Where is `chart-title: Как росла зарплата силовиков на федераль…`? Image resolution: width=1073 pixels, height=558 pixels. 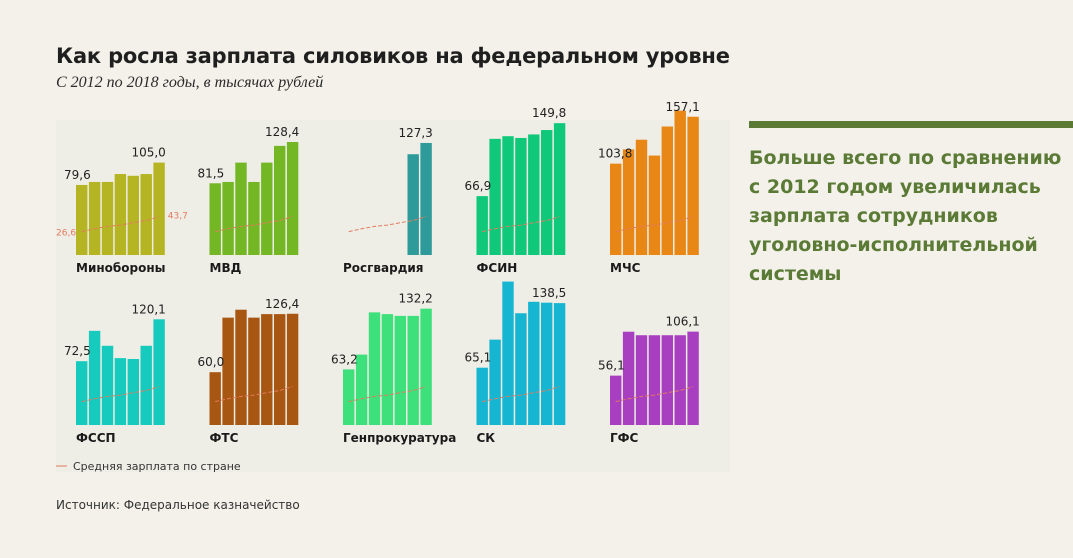 chart-title: Как росла зарплата силовиков на федераль… is located at coordinates (393, 56).